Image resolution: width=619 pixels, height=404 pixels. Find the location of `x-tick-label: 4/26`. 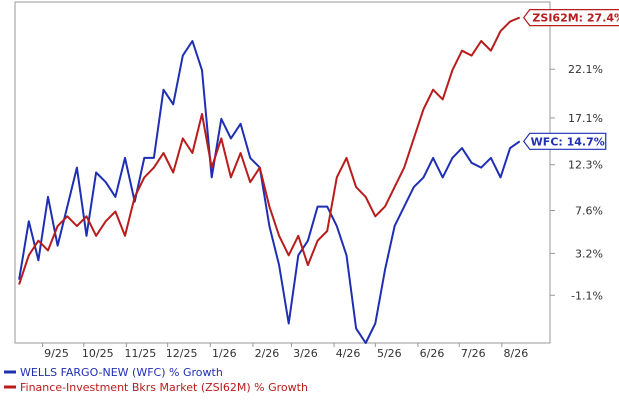

x-tick-label: 4/26 is located at coordinates (348, 353).